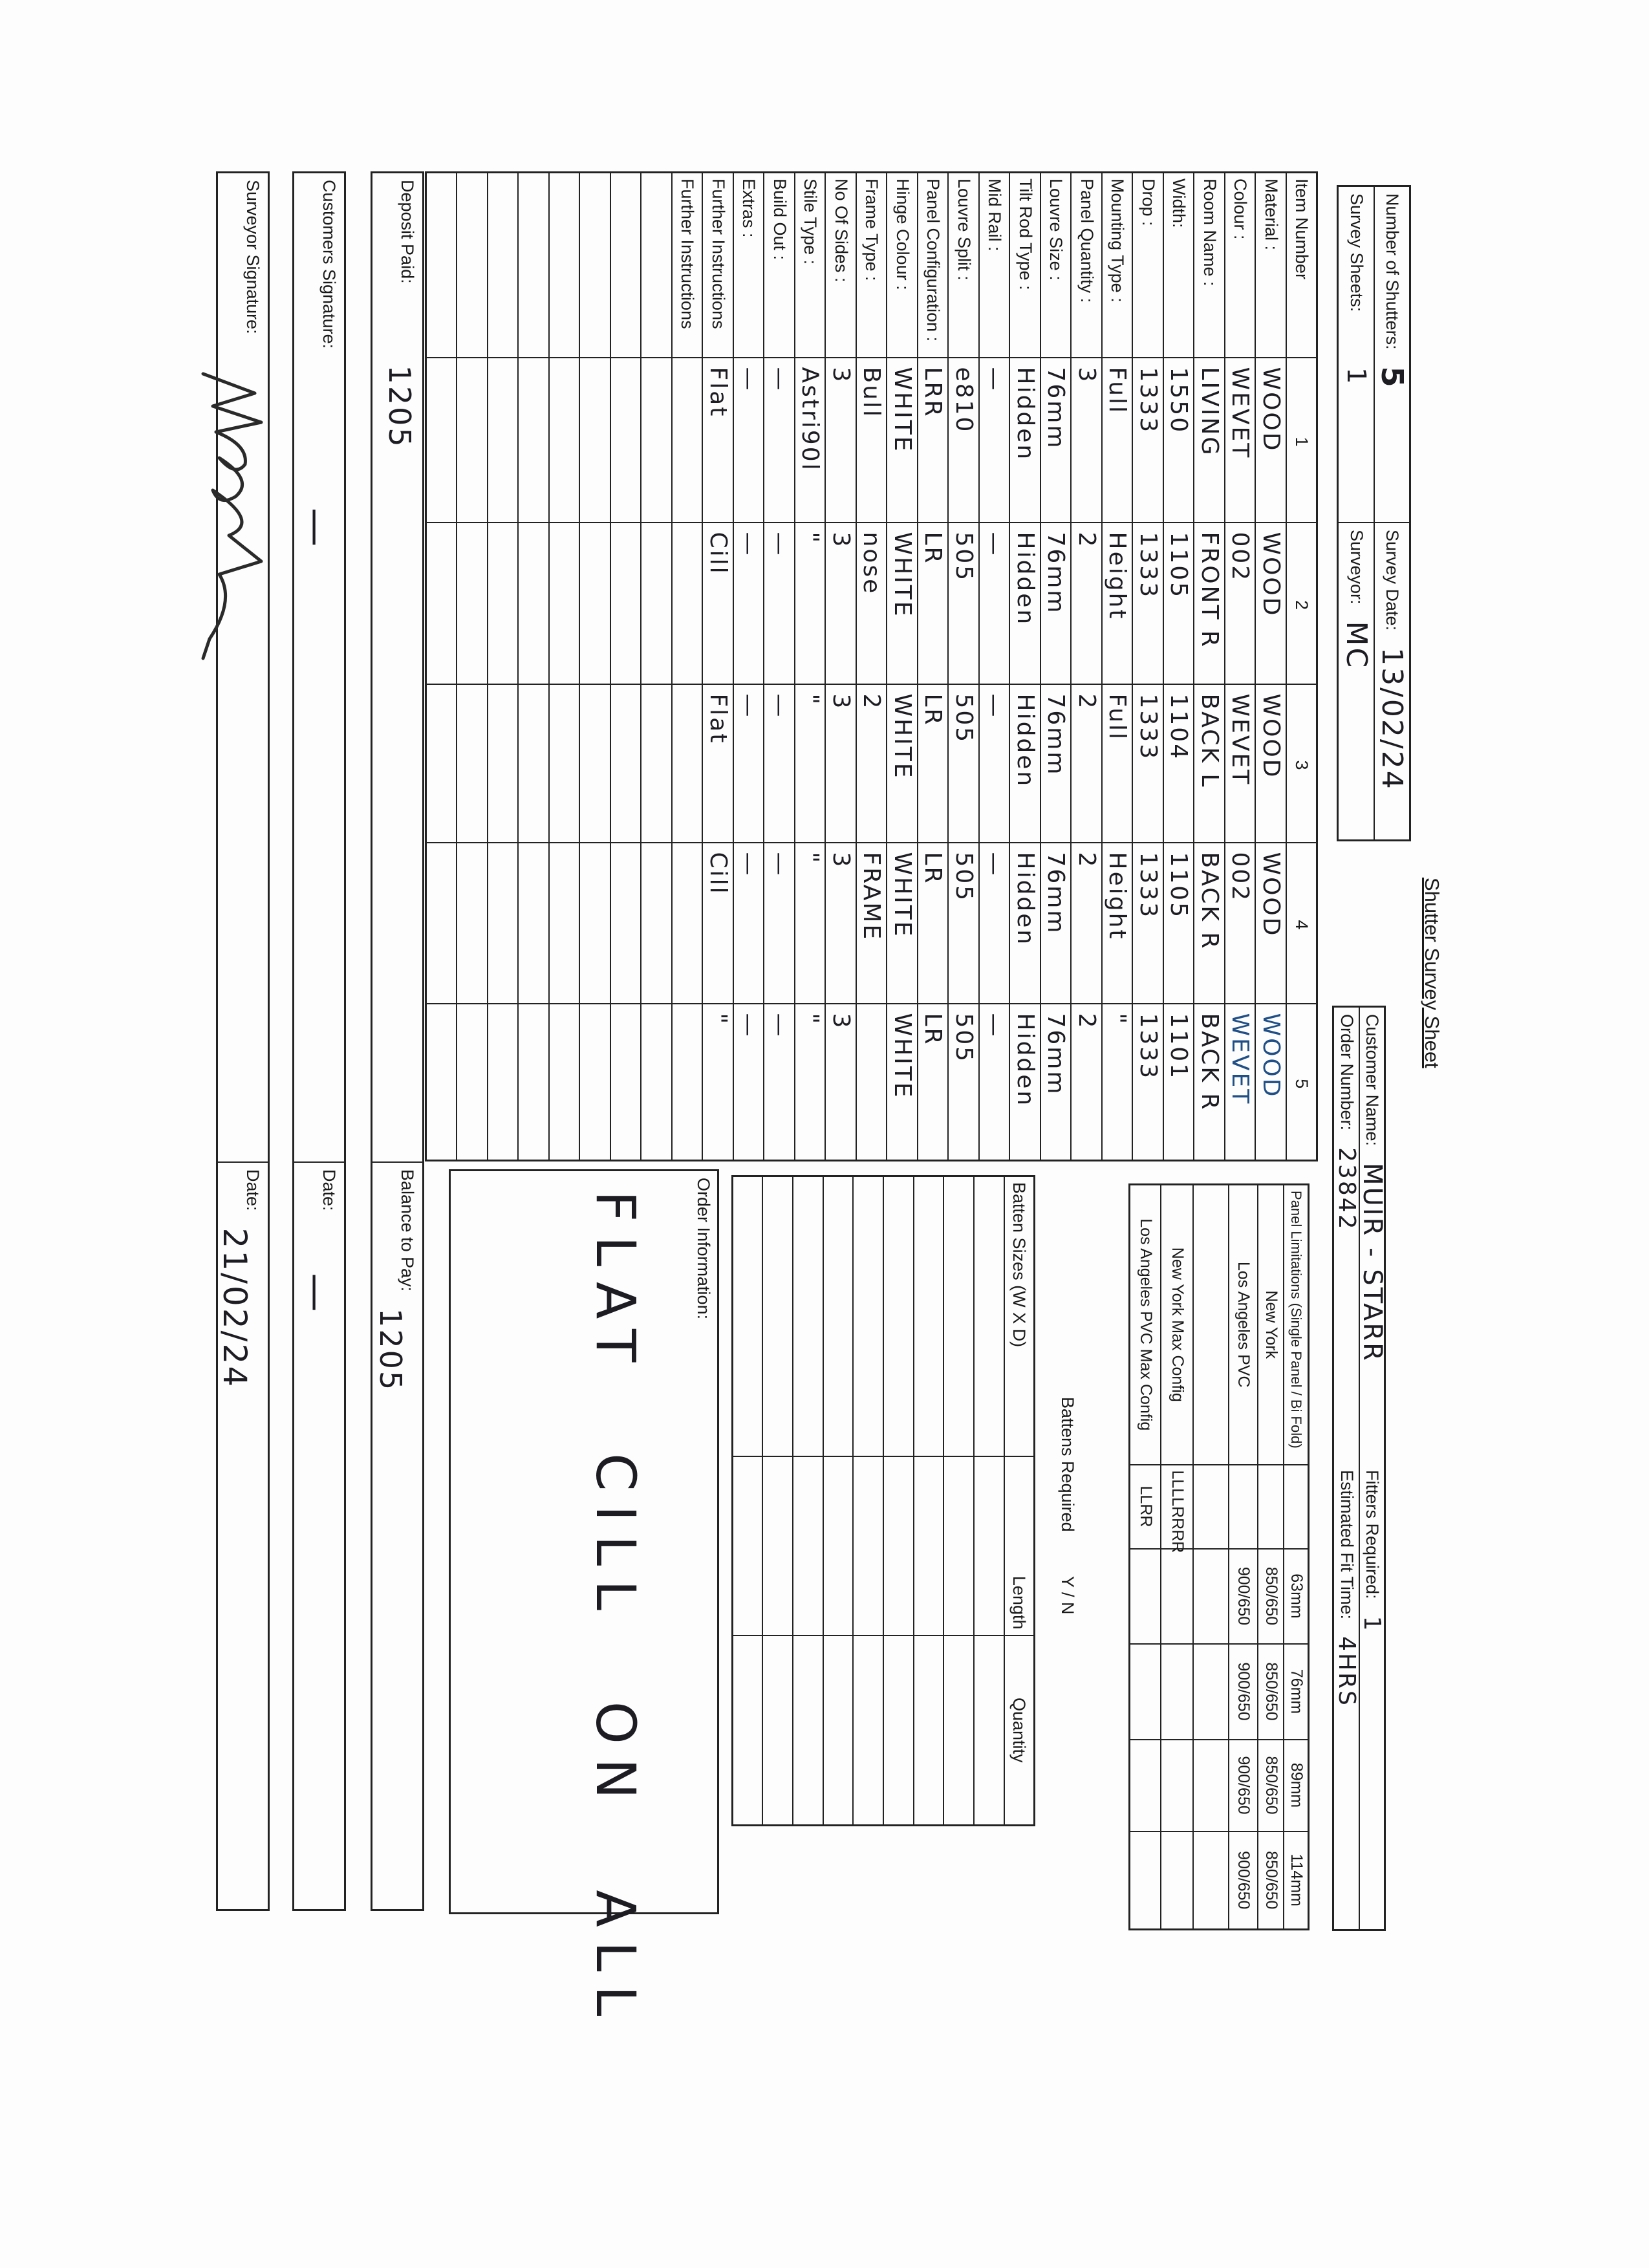 Image resolution: width=1649 pixels, height=2268 pixels. I want to click on item-3-cell: 76mm, so click(1056, 763).